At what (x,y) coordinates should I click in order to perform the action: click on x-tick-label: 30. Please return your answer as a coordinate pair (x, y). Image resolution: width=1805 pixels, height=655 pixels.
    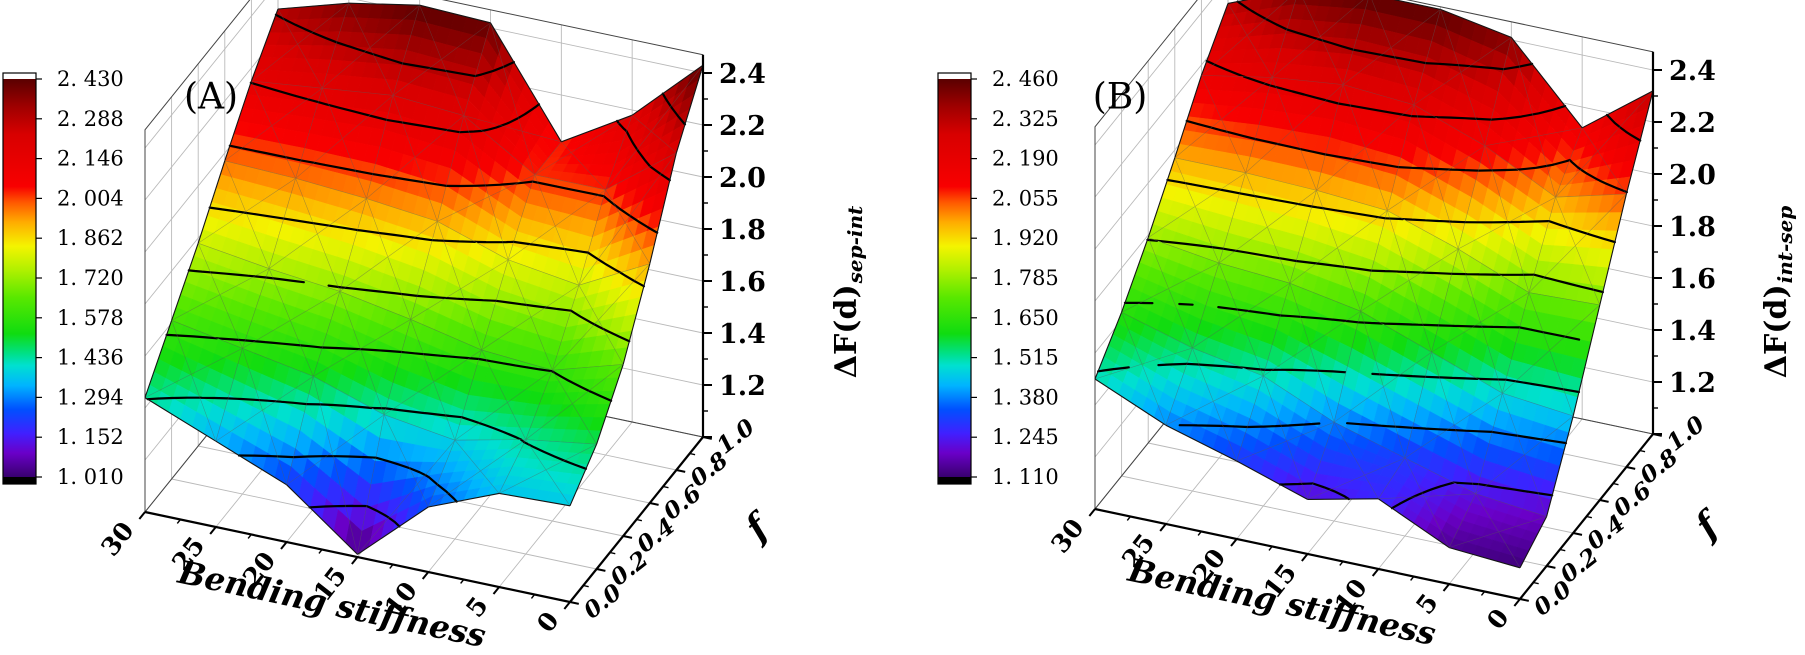
    Looking at the image, I should click on (117, 538).